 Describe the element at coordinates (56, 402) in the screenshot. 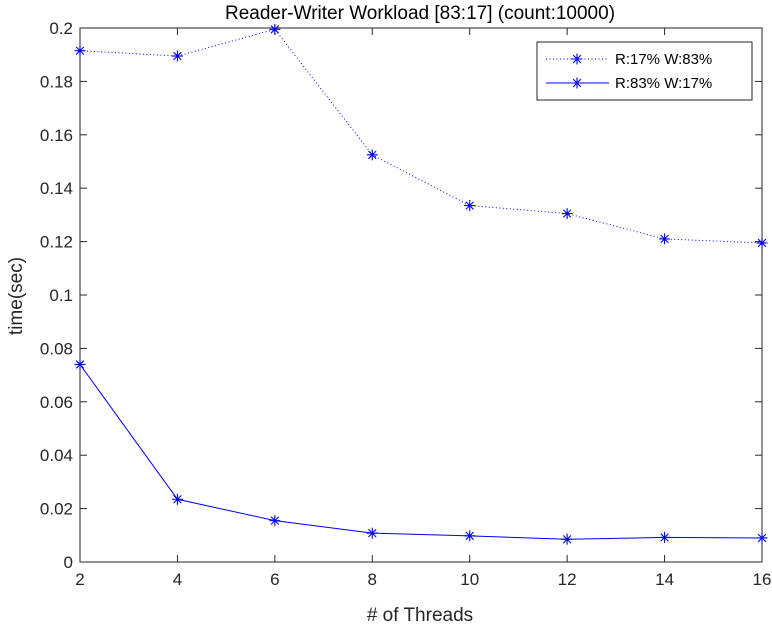

I see `y-tick-label: 0.06` at that location.